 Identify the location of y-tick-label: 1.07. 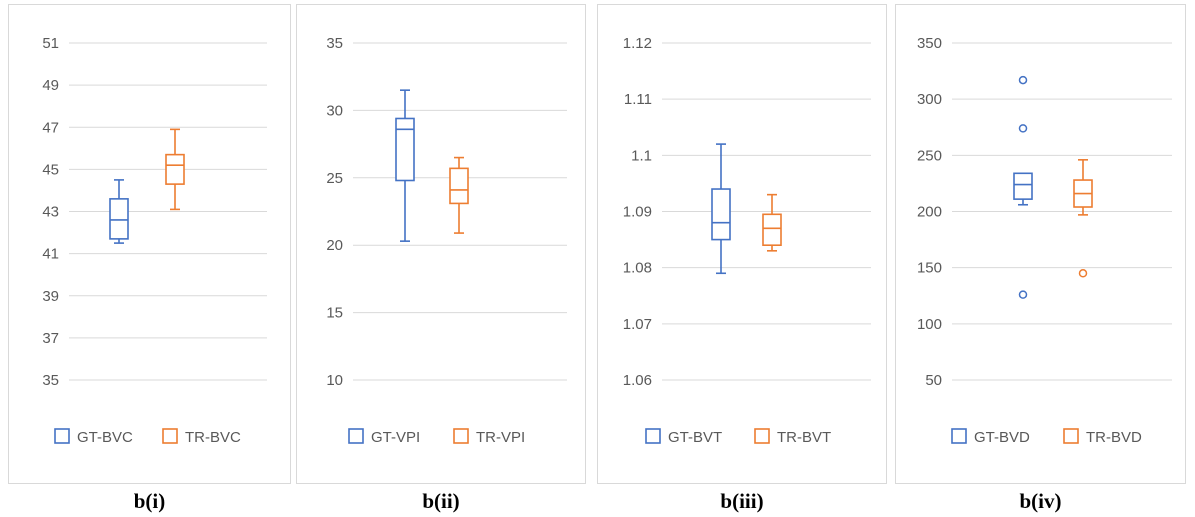
(637, 324).